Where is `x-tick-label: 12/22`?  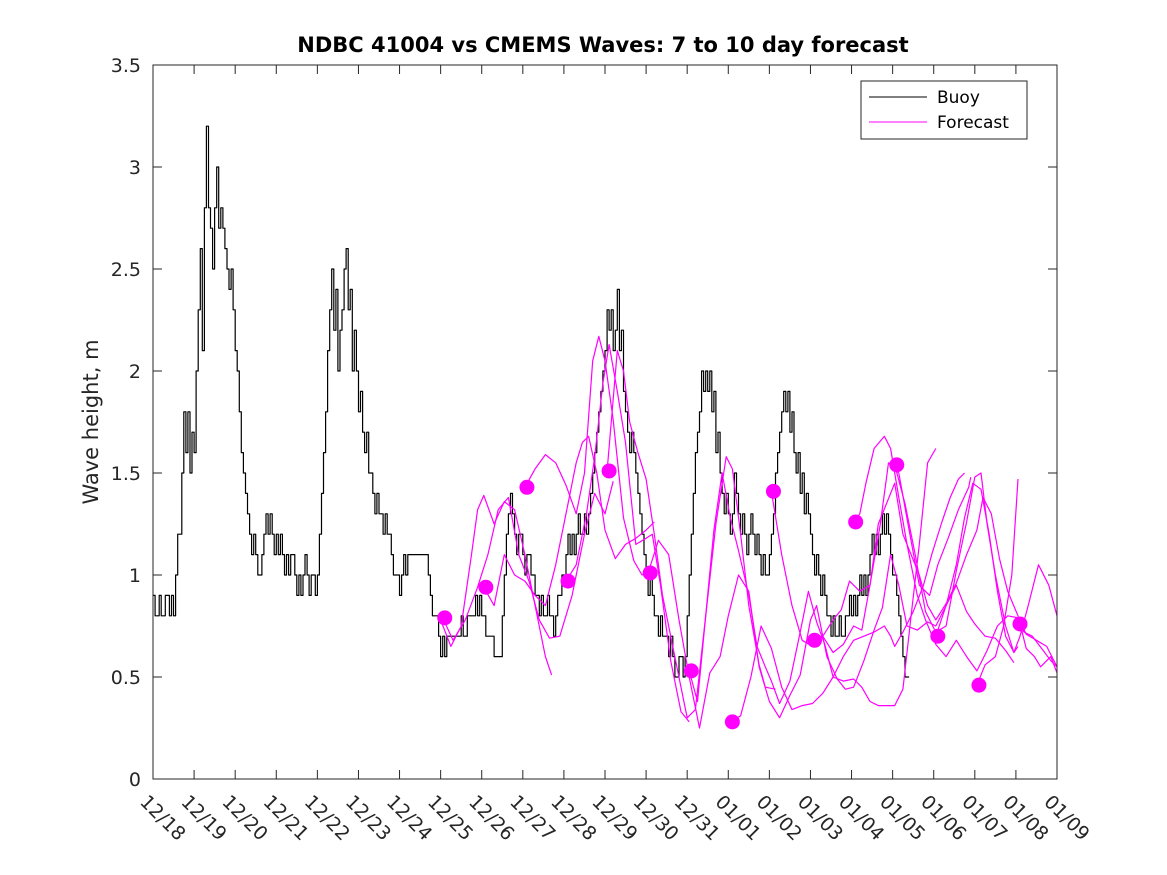
x-tick-label: 12/22 is located at coordinates (327, 818).